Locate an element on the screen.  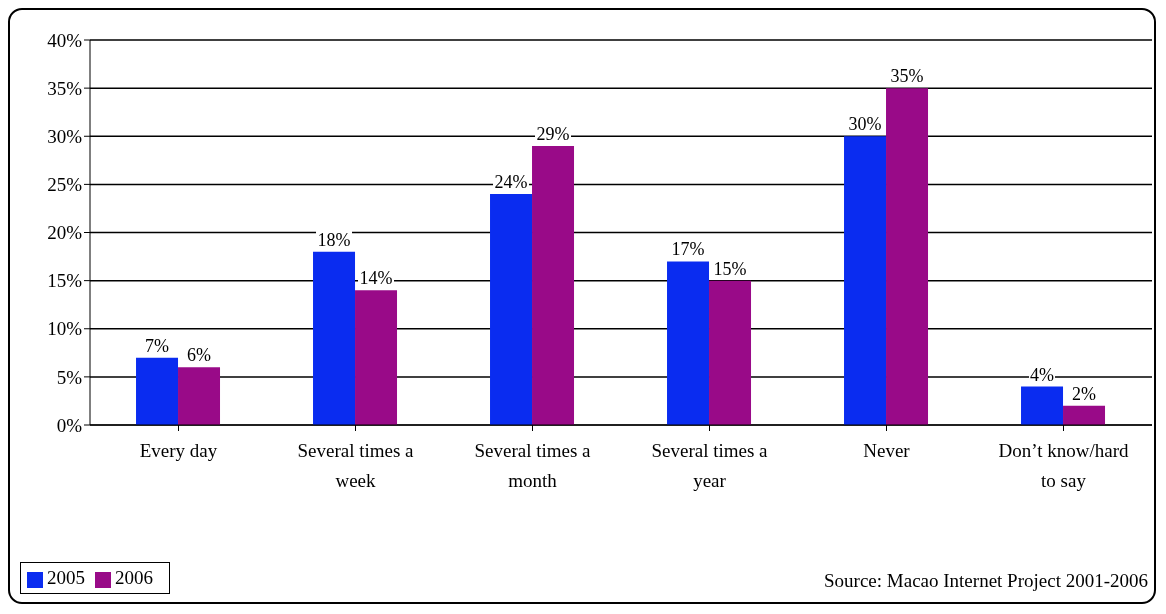
x-tick-label: Several times a year is located at coordinates (710, 465).